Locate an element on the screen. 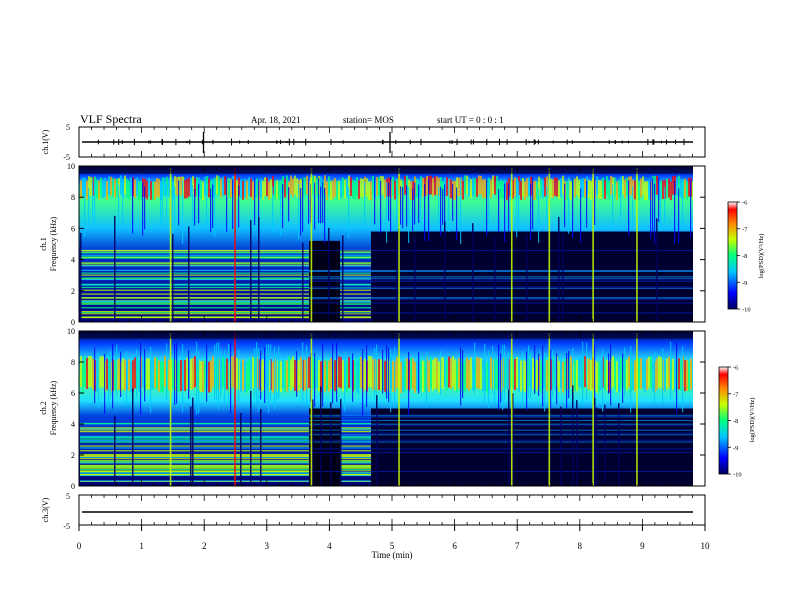  ch1-waveform-panel: 5 -5 ch.1(V) is located at coordinates (373, 142).